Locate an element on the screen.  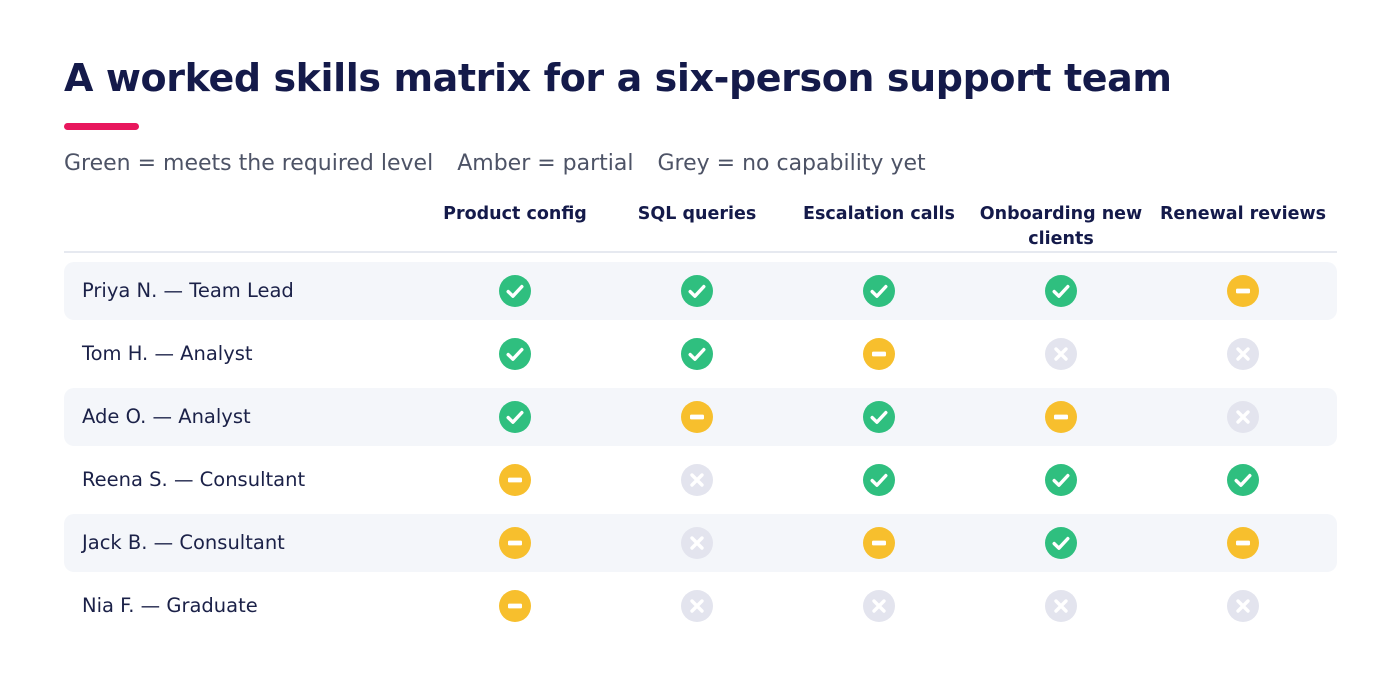
column-header: SQL queries is located at coordinates (697, 214).